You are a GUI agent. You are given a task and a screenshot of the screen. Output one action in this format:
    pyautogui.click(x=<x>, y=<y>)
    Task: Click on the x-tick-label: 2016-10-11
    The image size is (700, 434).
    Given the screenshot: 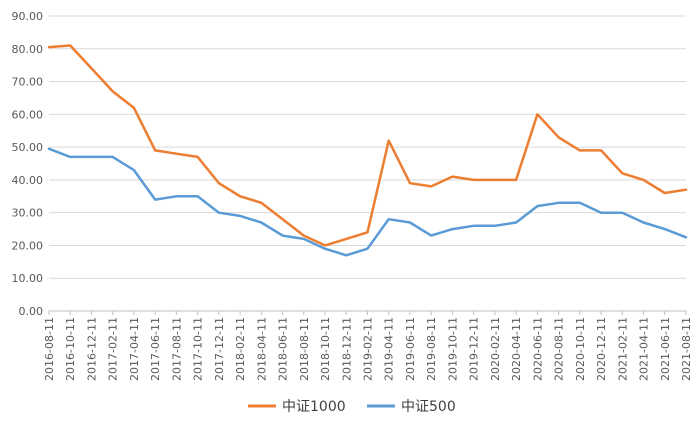 What is the action you would take?
    pyautogui.click(x=70, y=349)
    